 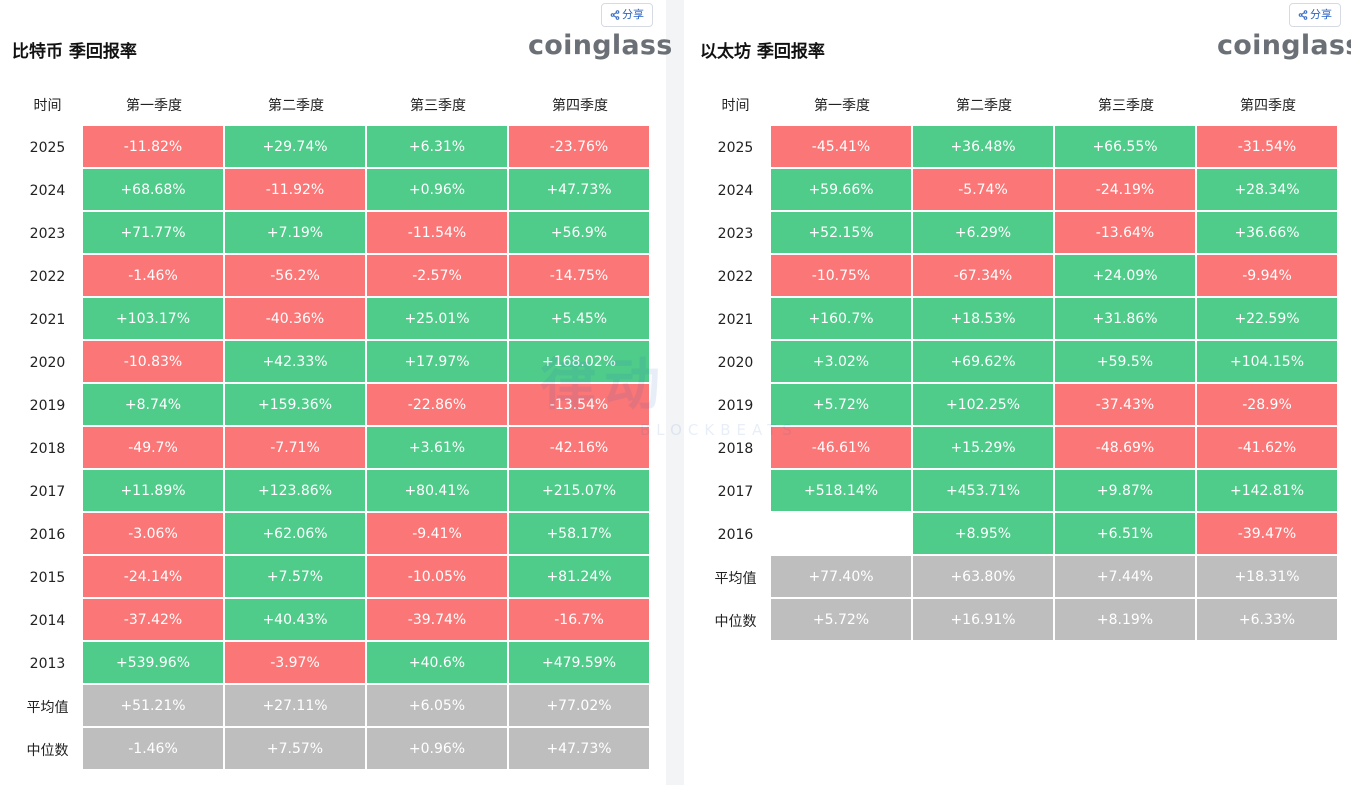 What do you see at coordinates (735, 362) in the screenshot?
I see `row-year-label: 2020` at bounding box center [735, 362].